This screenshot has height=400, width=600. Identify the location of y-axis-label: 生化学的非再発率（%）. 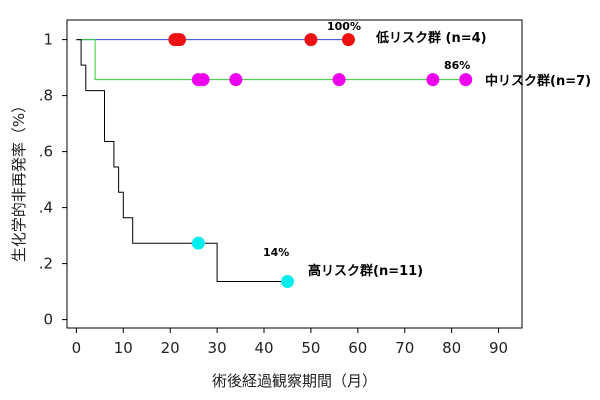
(19, 180).